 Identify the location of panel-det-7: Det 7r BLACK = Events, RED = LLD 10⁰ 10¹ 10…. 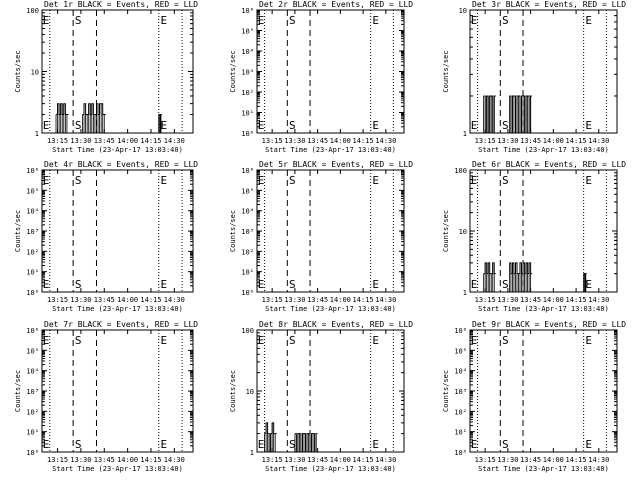
(106, 396).